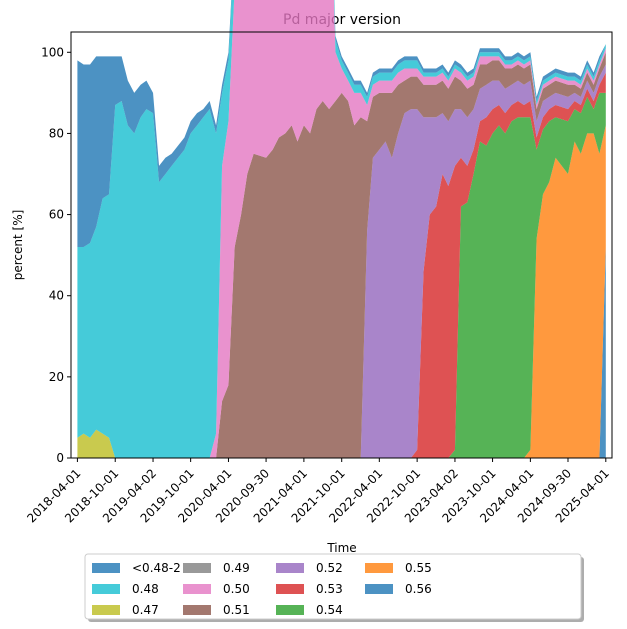  Describe the element at coordinates (56, 255) in the screenshot. I see `y-axis: 0 20 40 60 80 100` at that location.